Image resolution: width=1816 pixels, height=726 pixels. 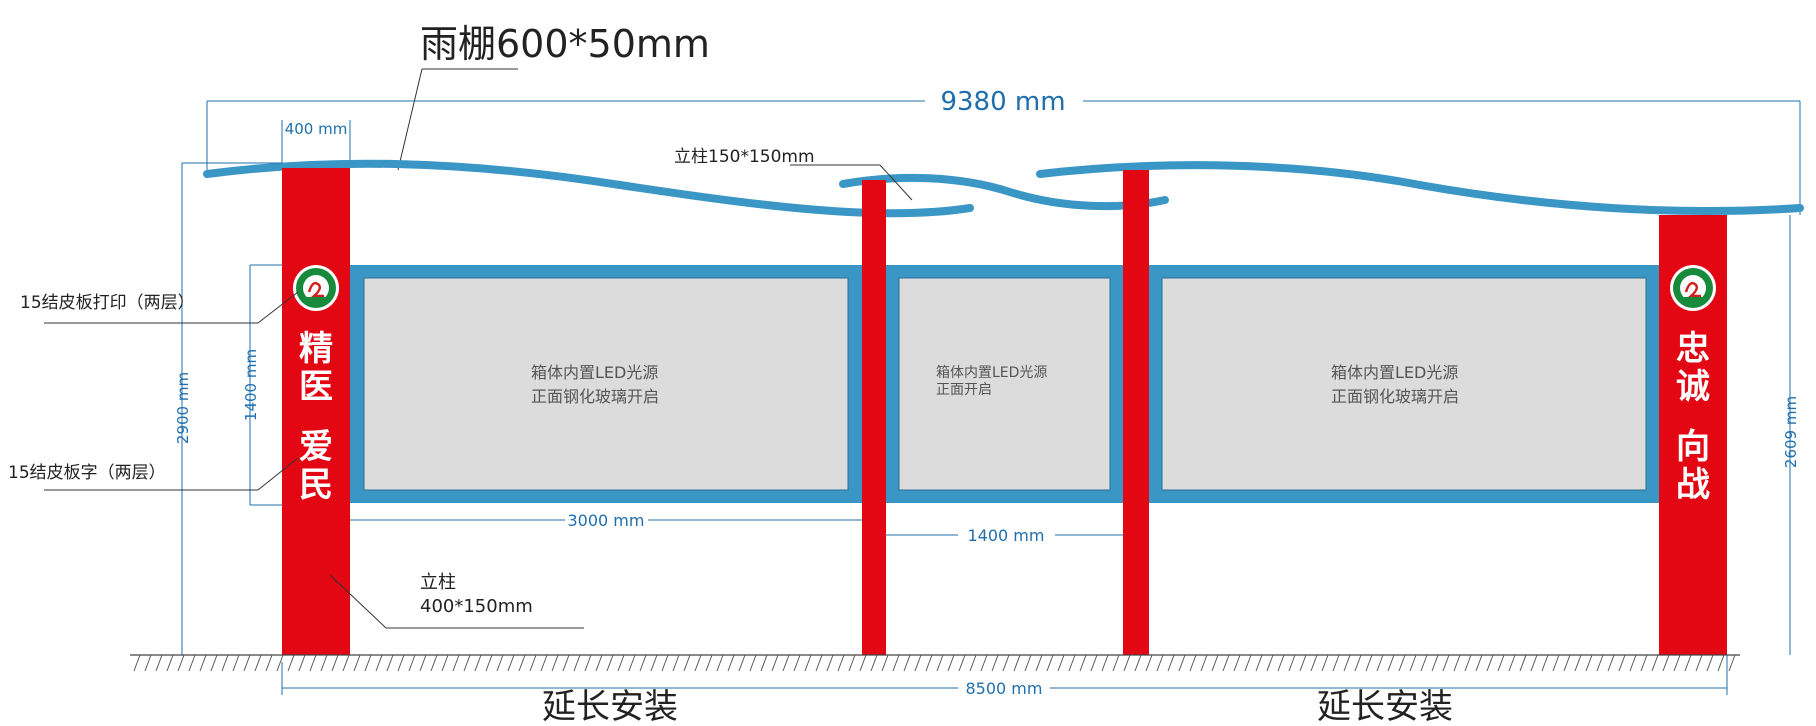 What do you see at coordinates (1385, 704) in the screenshot?
I see `extend-right-label: 延长安装` at bounding box center [1385, 704].